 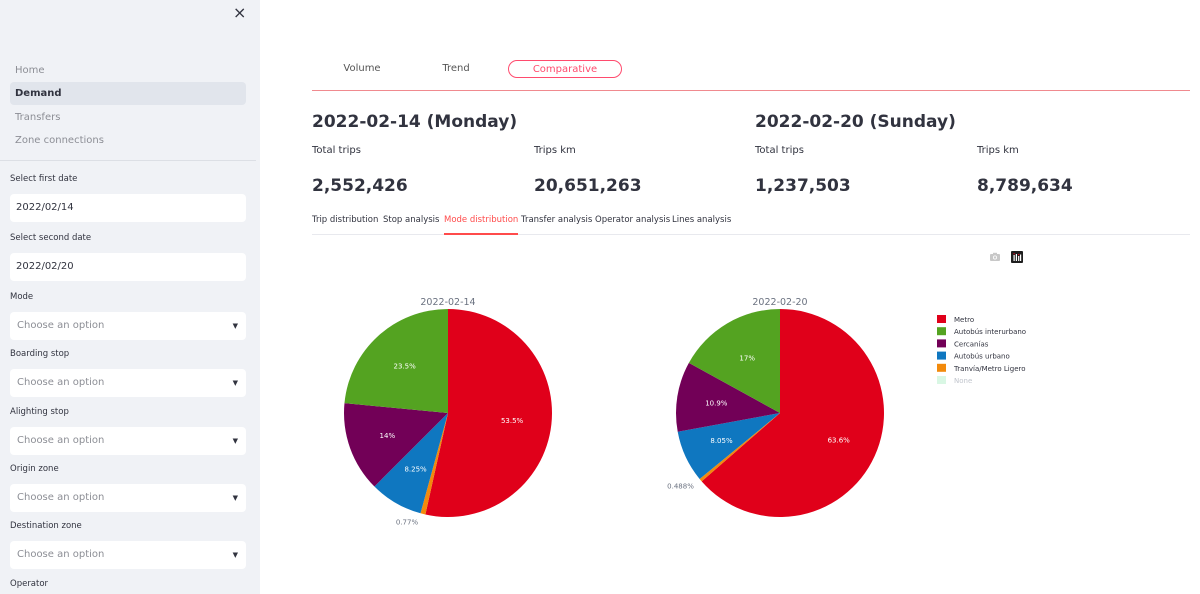 What do you see at coordinates (34, 469) in the screenshot?
I see `origin-zone-label: Origin zone` at bounding box center [34, 469].